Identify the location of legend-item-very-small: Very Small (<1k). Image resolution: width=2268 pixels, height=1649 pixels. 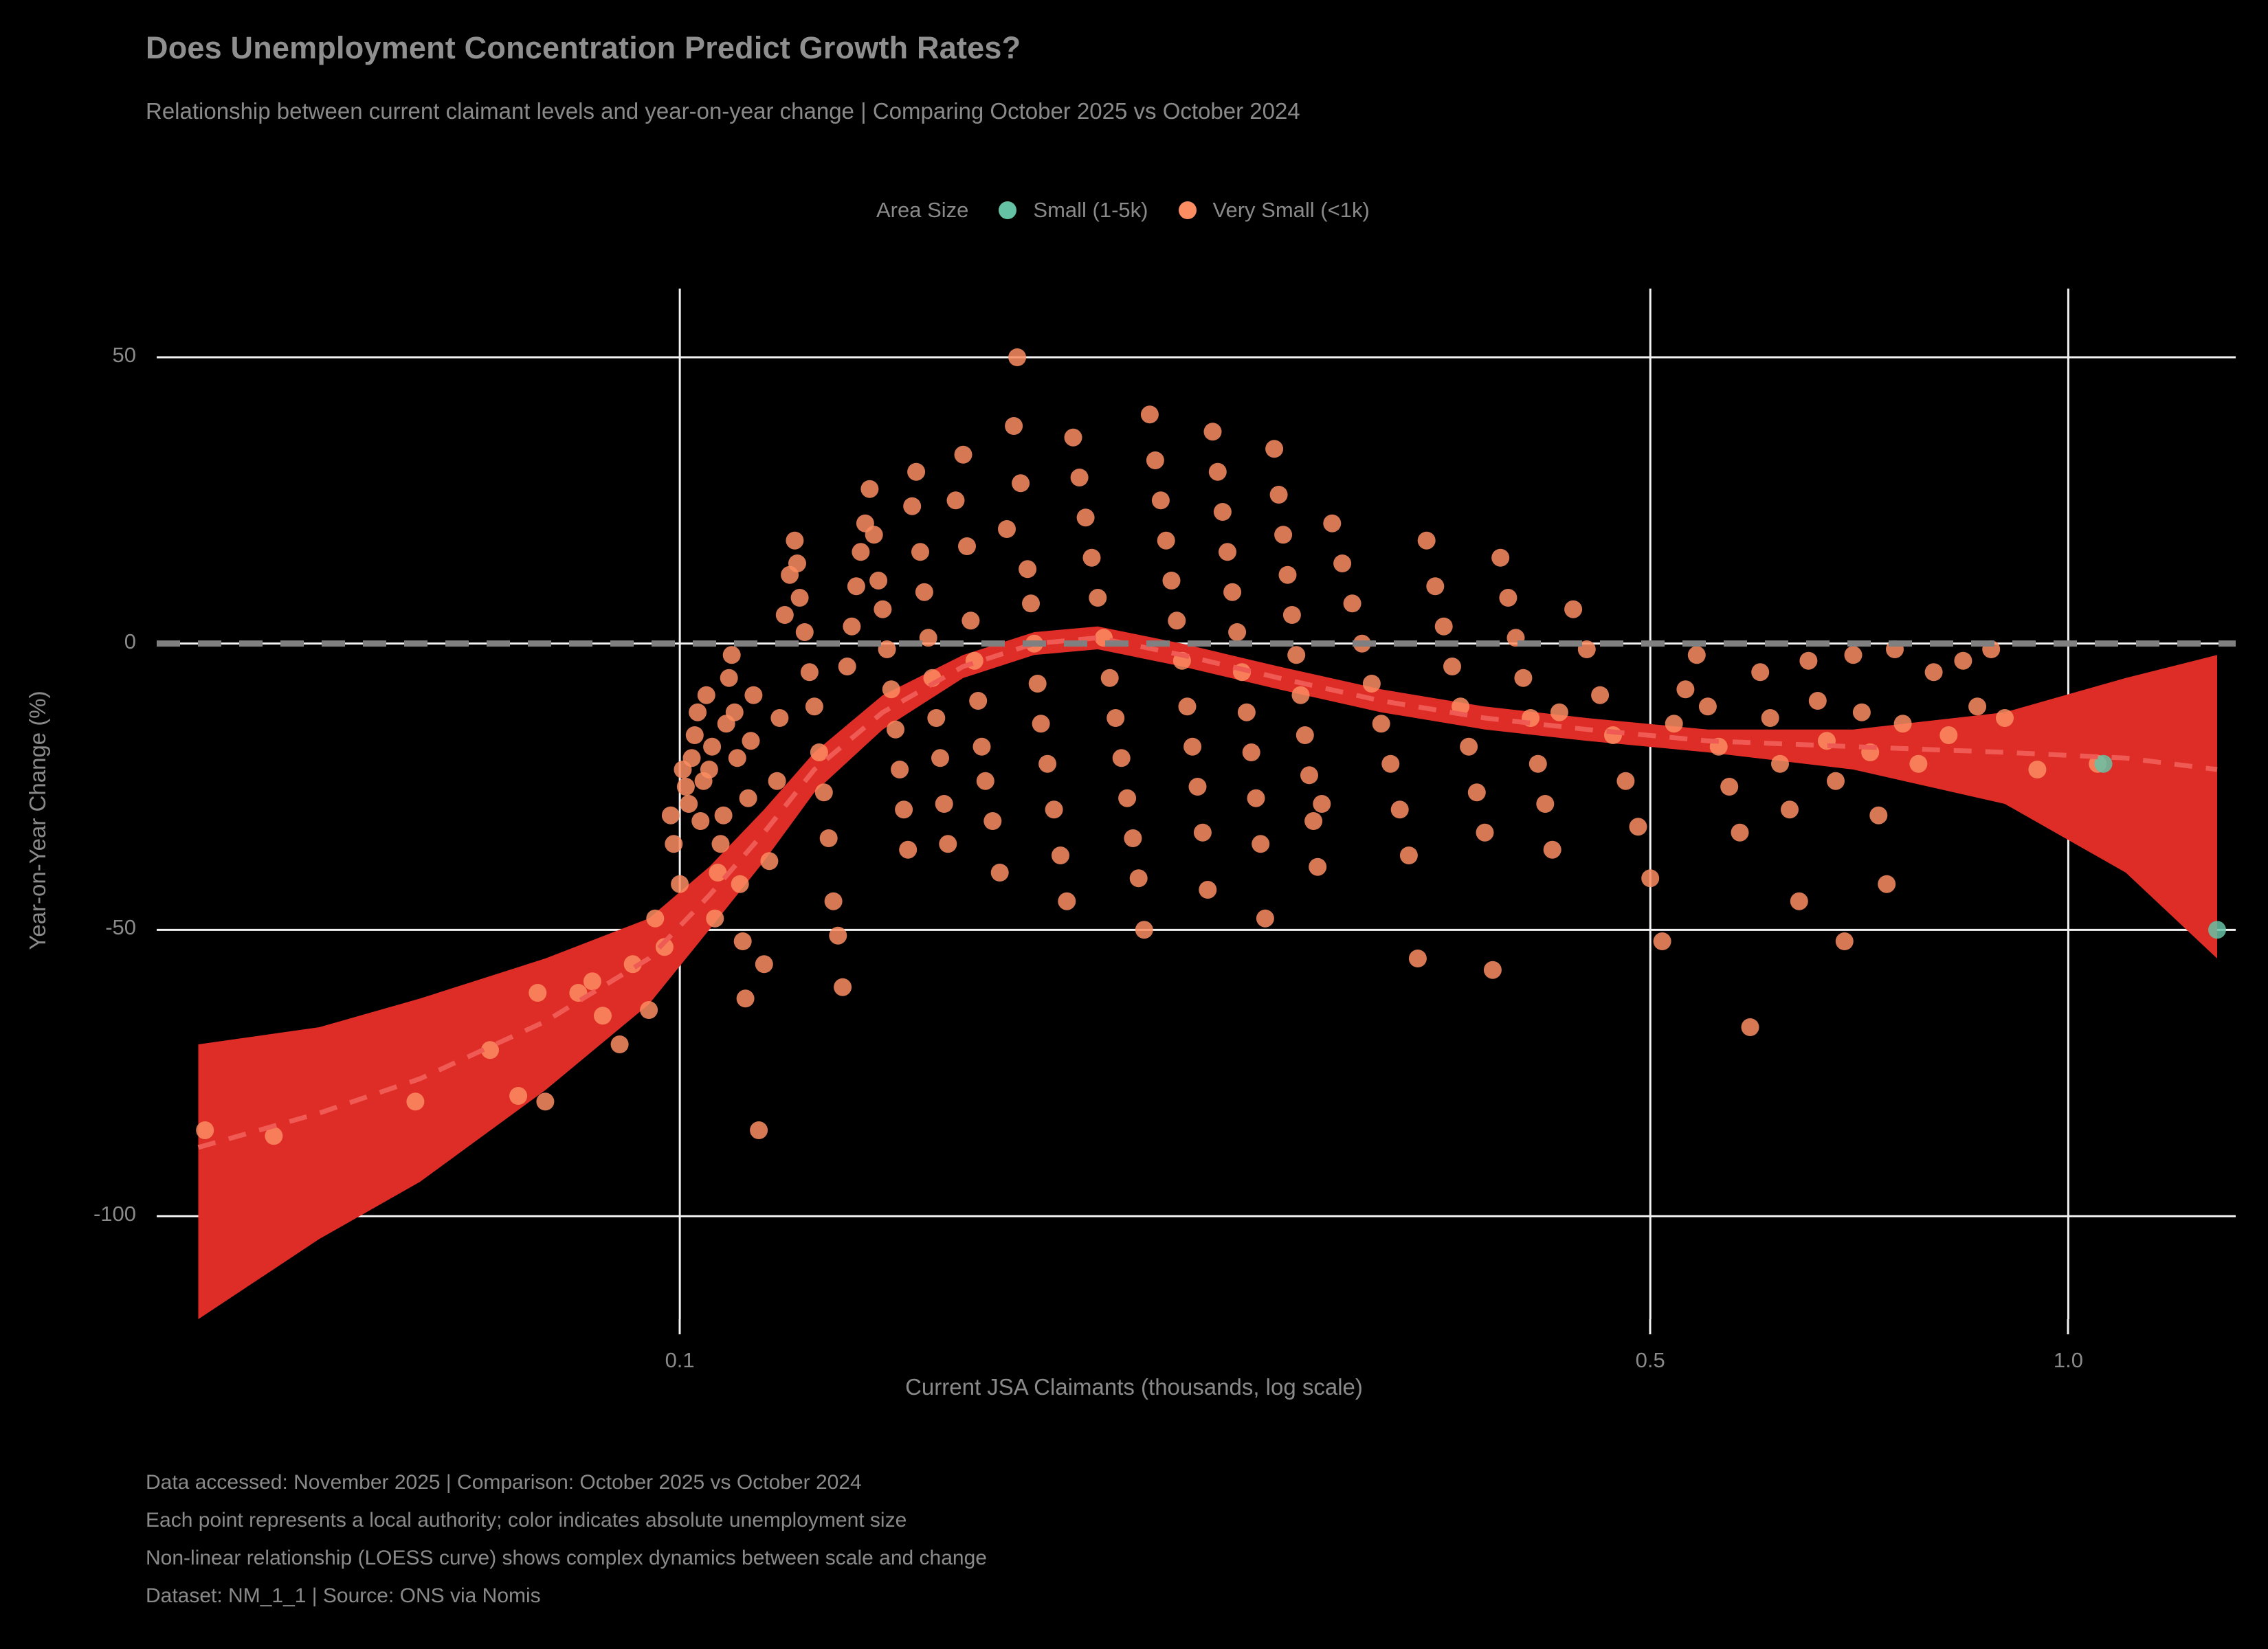
(1274, 210).